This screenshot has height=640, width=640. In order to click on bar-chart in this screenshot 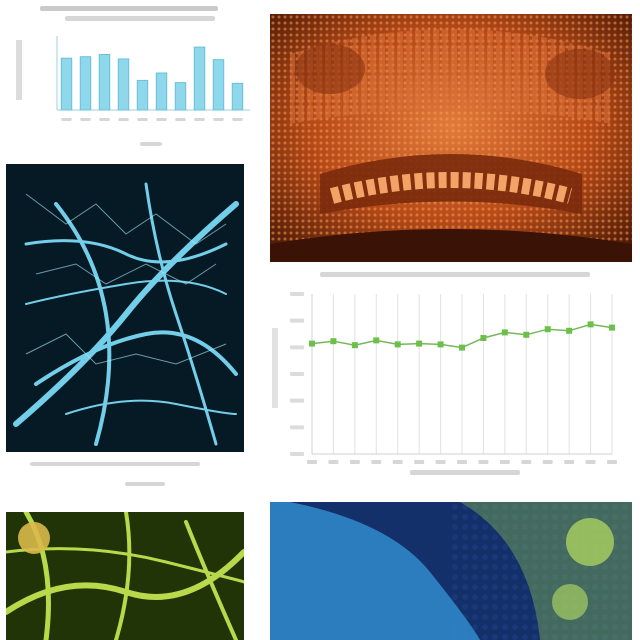, I will do `click(133, 76)`.